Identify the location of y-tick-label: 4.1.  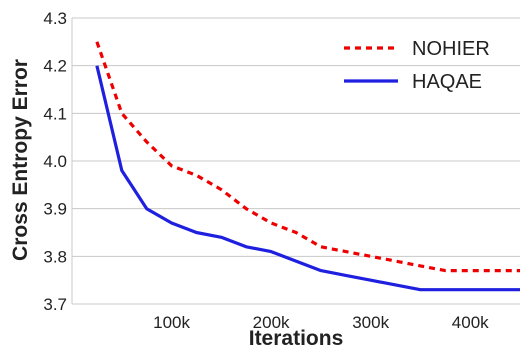
(55, 113).